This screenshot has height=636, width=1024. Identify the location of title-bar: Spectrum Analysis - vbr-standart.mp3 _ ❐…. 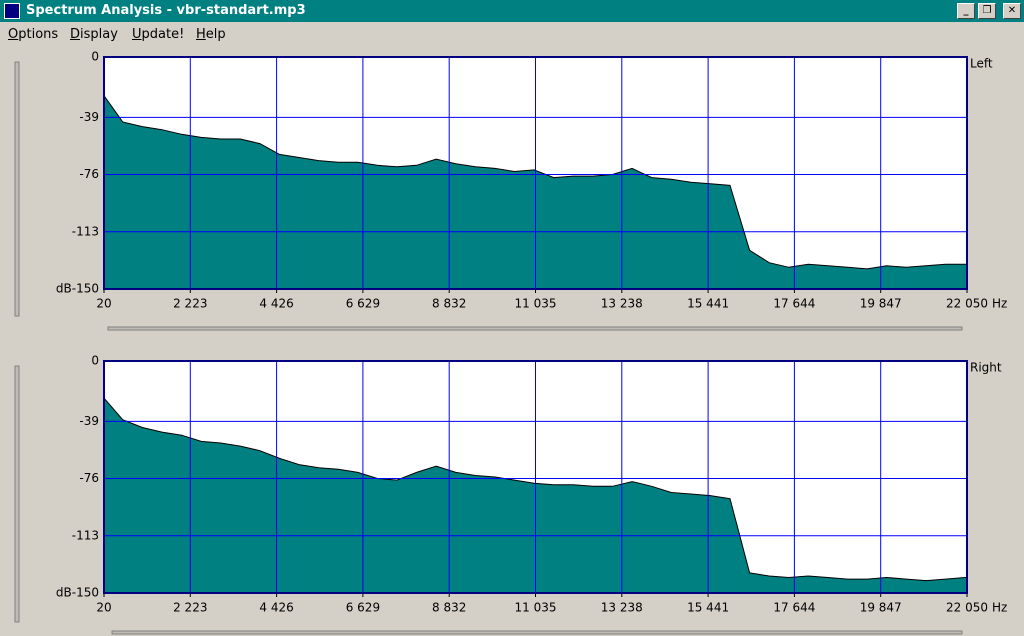
(512, 11).